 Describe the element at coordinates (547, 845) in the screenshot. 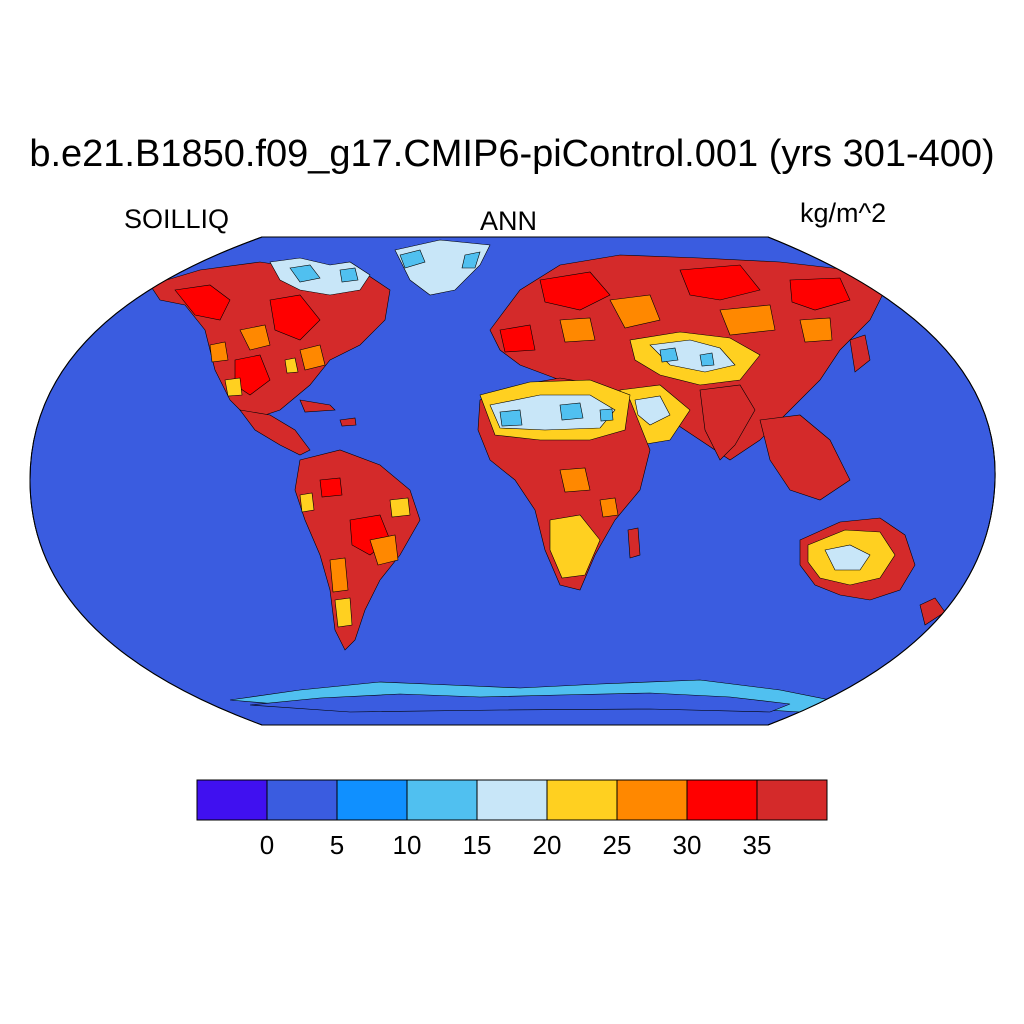

I see `colorbar-tick-label: 20` at that location.